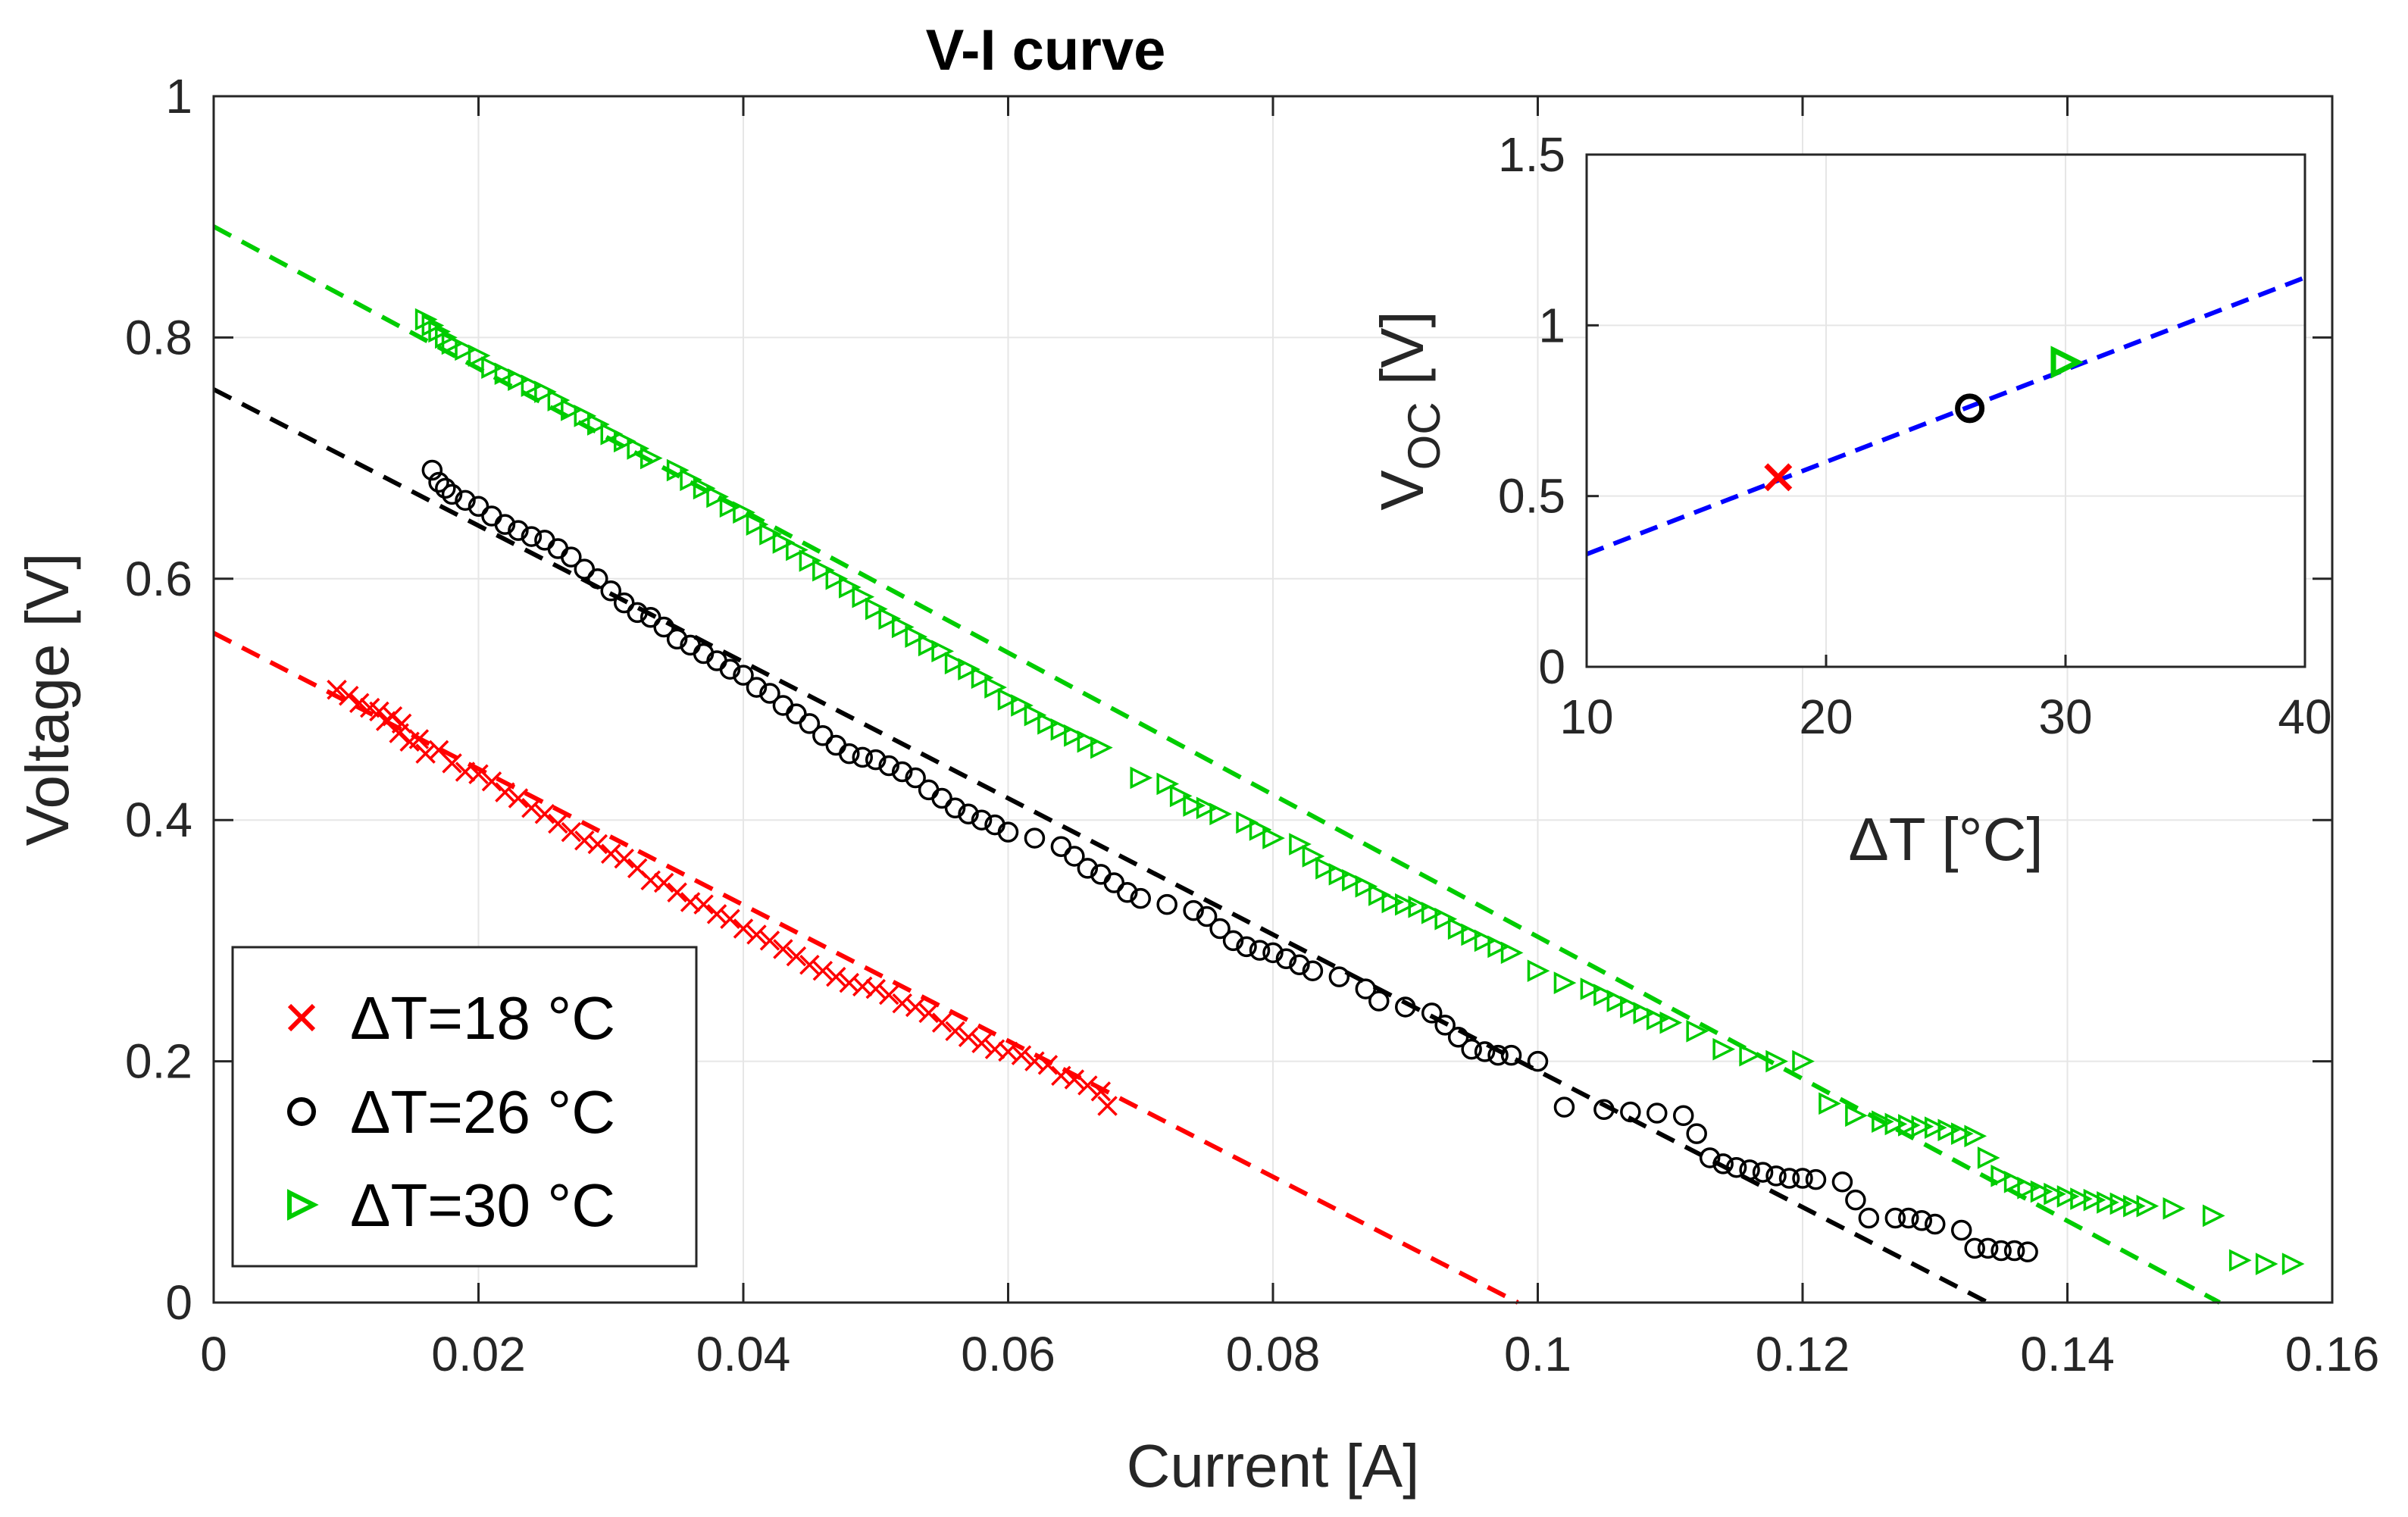 Image resolution: width=2408 pixels, height=1517 pixels. Describe the element at coordinates (722, 898) in the screenshot. I see `series-1-points` at that location.